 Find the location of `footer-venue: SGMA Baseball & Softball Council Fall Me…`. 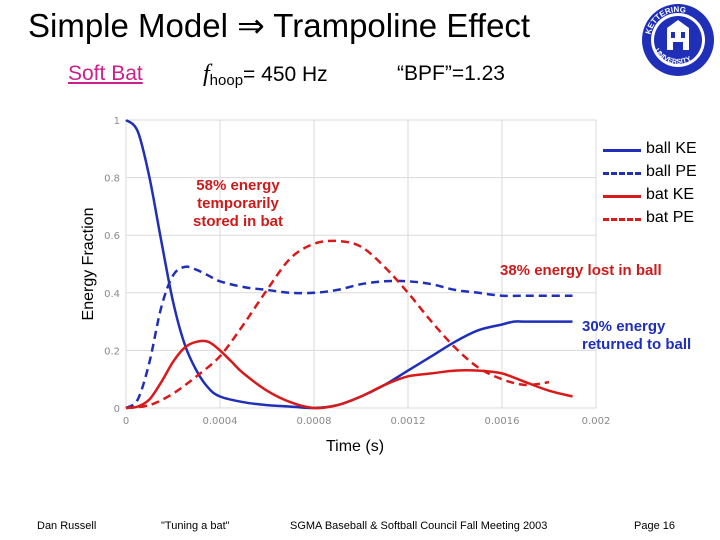

footer-venue: SGMA Baseball & Softball Council Fall Me… is located at coordinates (419, 526).